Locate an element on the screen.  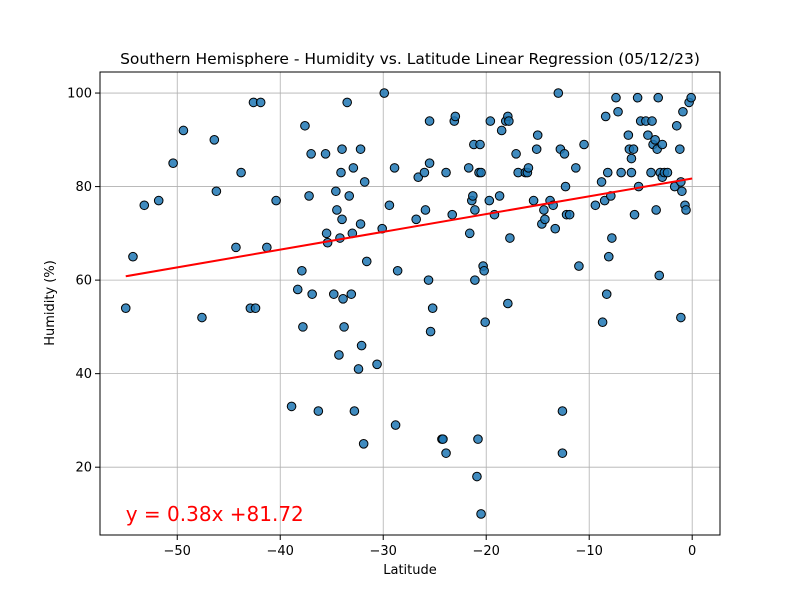
y-tick-label: 80 is located at coordinates (83, 187).